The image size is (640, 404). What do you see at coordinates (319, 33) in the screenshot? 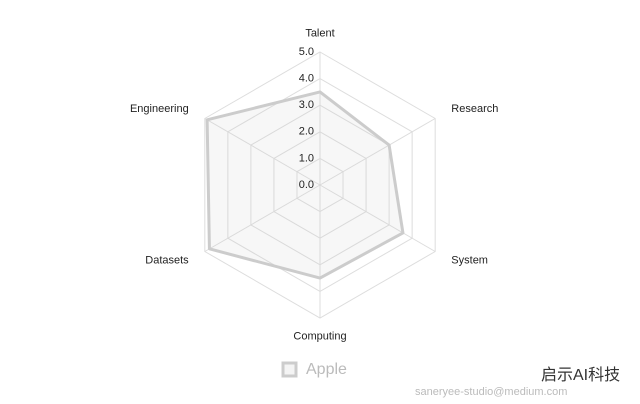
I see `axis-label: Talent` at bounding box center [319, 33].